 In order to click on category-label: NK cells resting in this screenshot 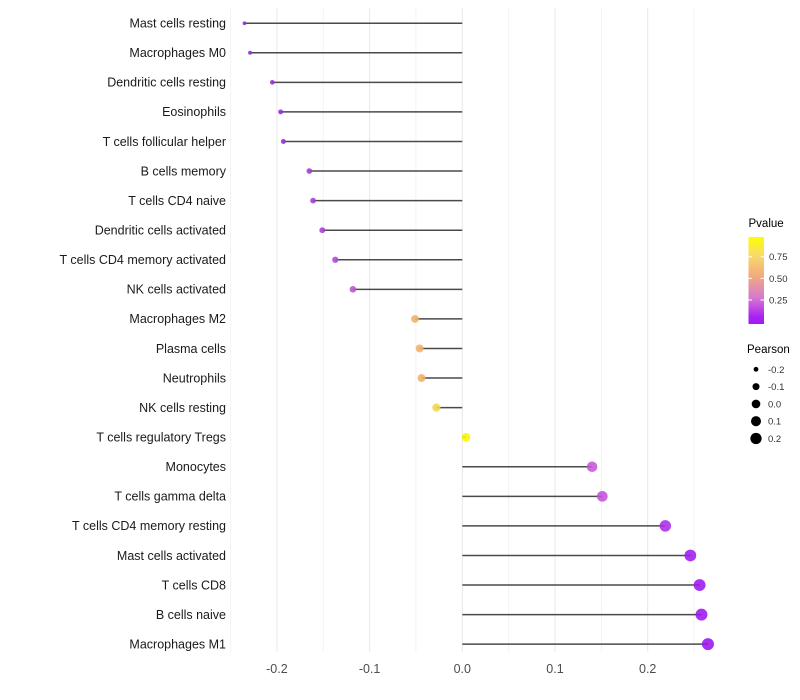, I will do `click(182, 408)`.